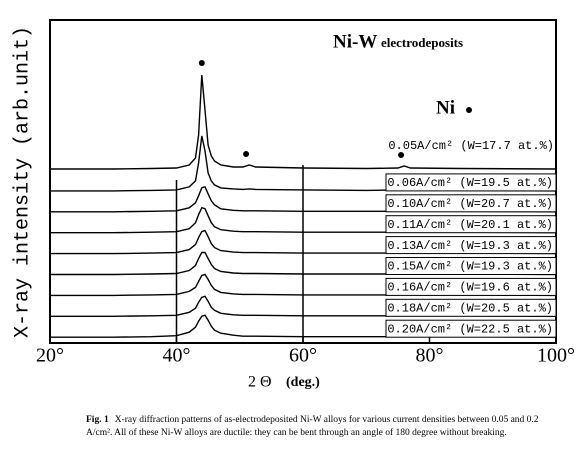 The width and height of the screenshot is (587, 475). I want to click on chart-title: Ni-W, so click(355, 41).